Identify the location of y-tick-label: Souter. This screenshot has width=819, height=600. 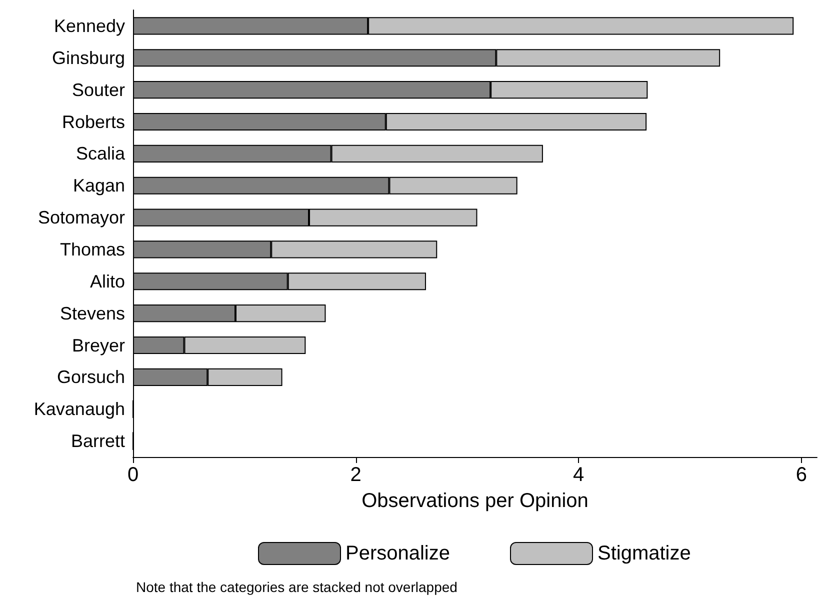
(98, 90).